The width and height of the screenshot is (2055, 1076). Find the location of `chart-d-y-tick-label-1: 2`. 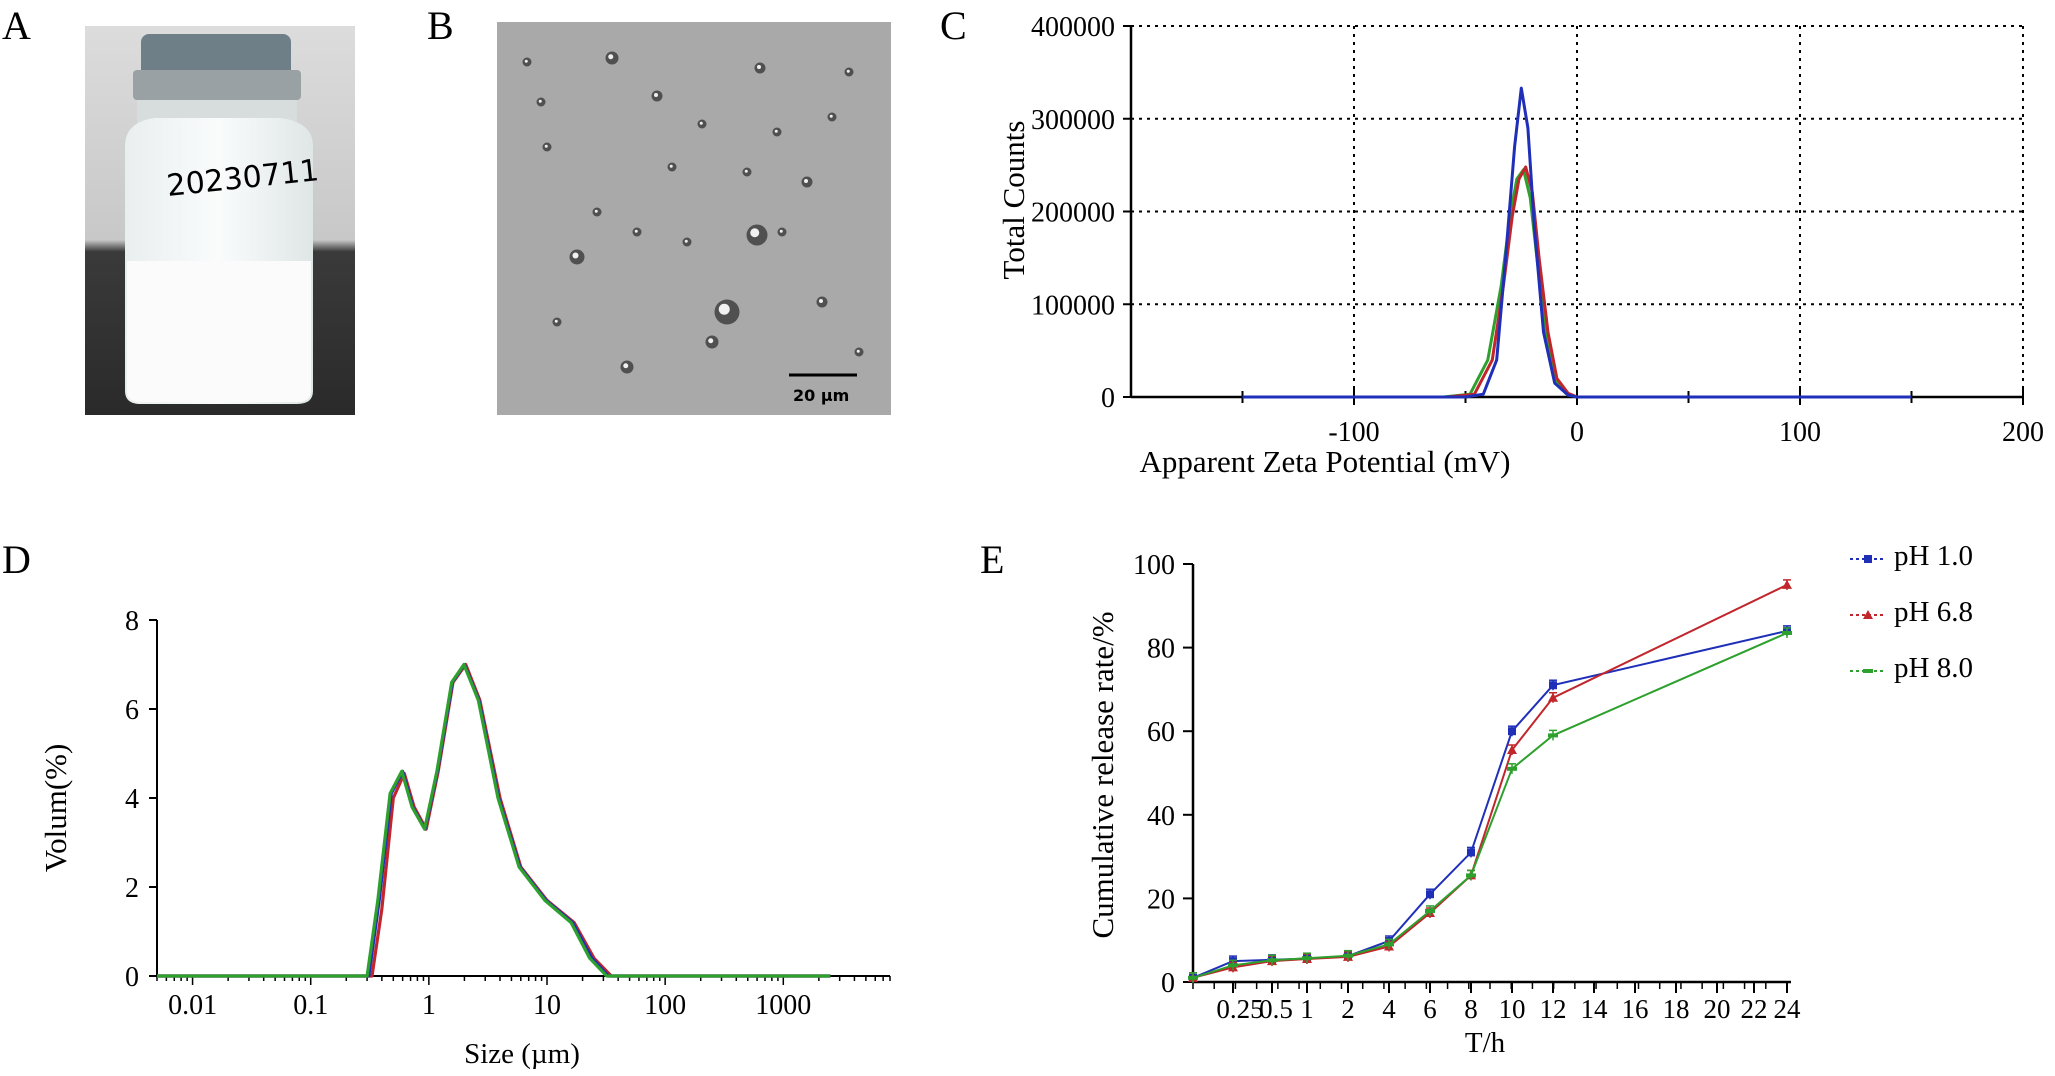

chart-d-y-tick-label-1: 2 is located at coordinates (132, 888).